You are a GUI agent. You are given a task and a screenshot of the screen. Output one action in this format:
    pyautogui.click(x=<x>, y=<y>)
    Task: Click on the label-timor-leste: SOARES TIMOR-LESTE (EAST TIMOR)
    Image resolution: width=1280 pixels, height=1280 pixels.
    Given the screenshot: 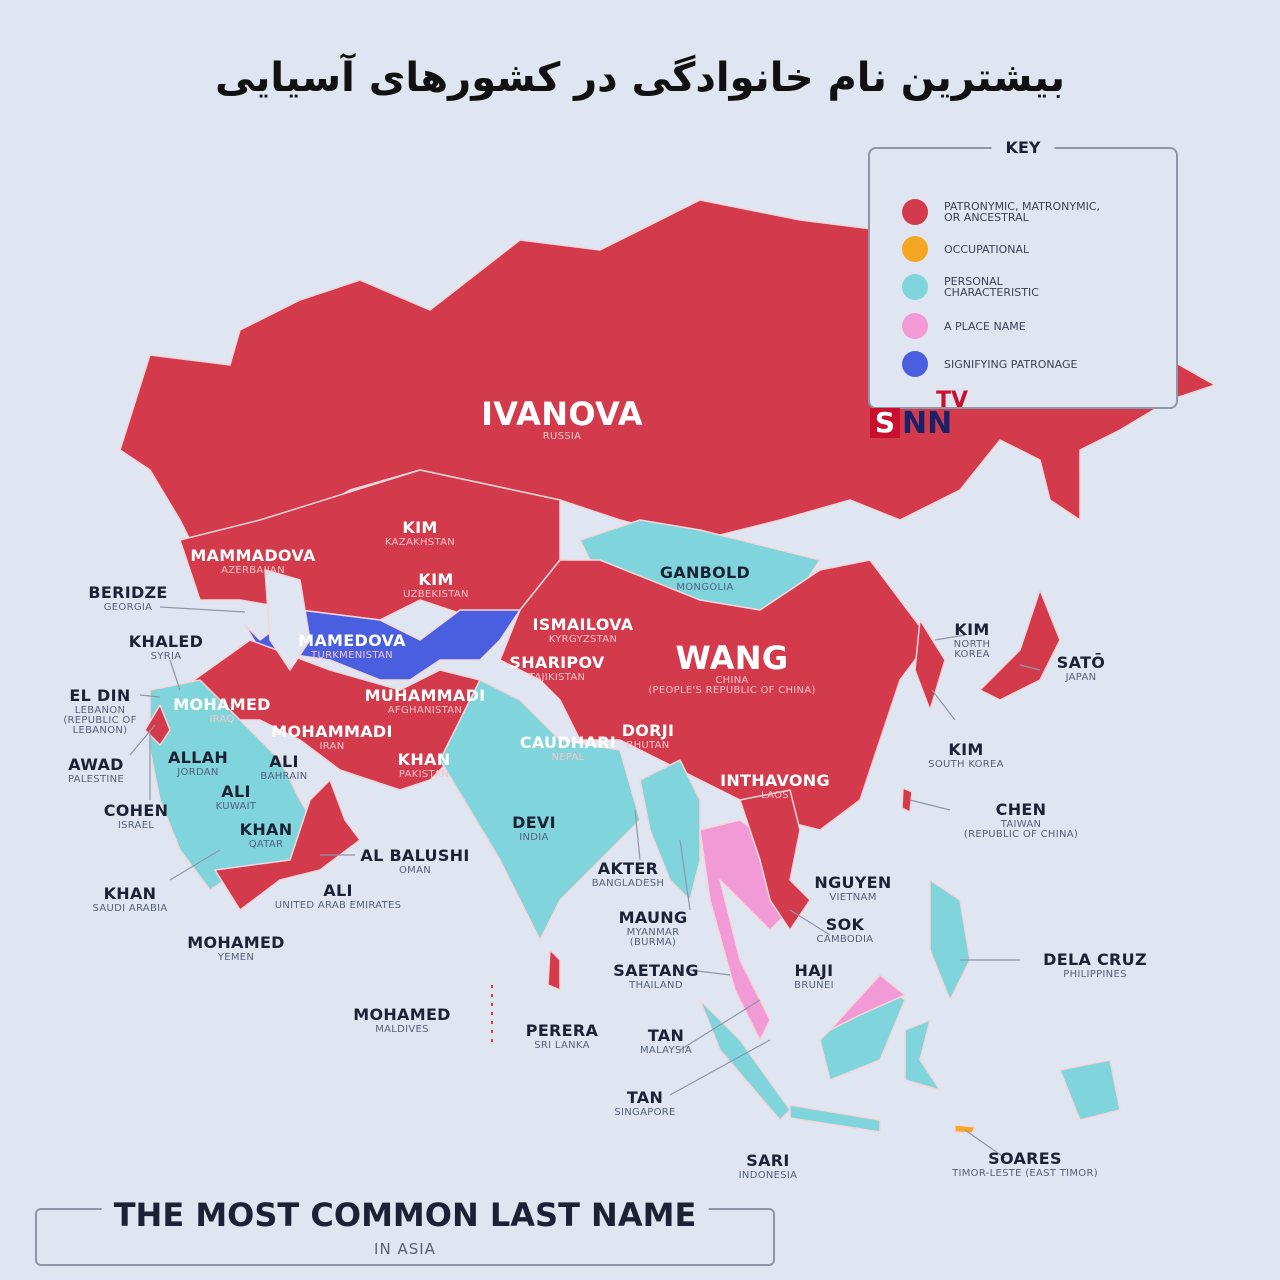 What is the action you would take?
    pyautogui.click(x=1025, y=1165)
    